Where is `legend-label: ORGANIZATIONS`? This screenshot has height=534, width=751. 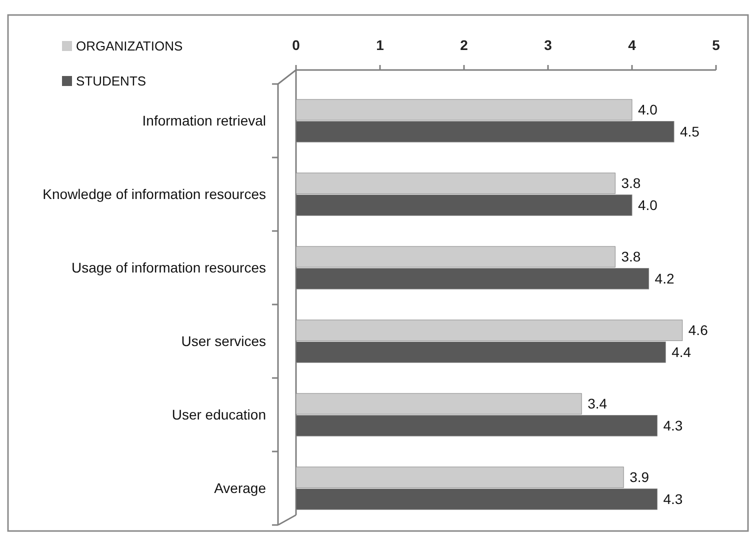
legend-label: ORGANIZATIONS is located at coordinates (129, 46).